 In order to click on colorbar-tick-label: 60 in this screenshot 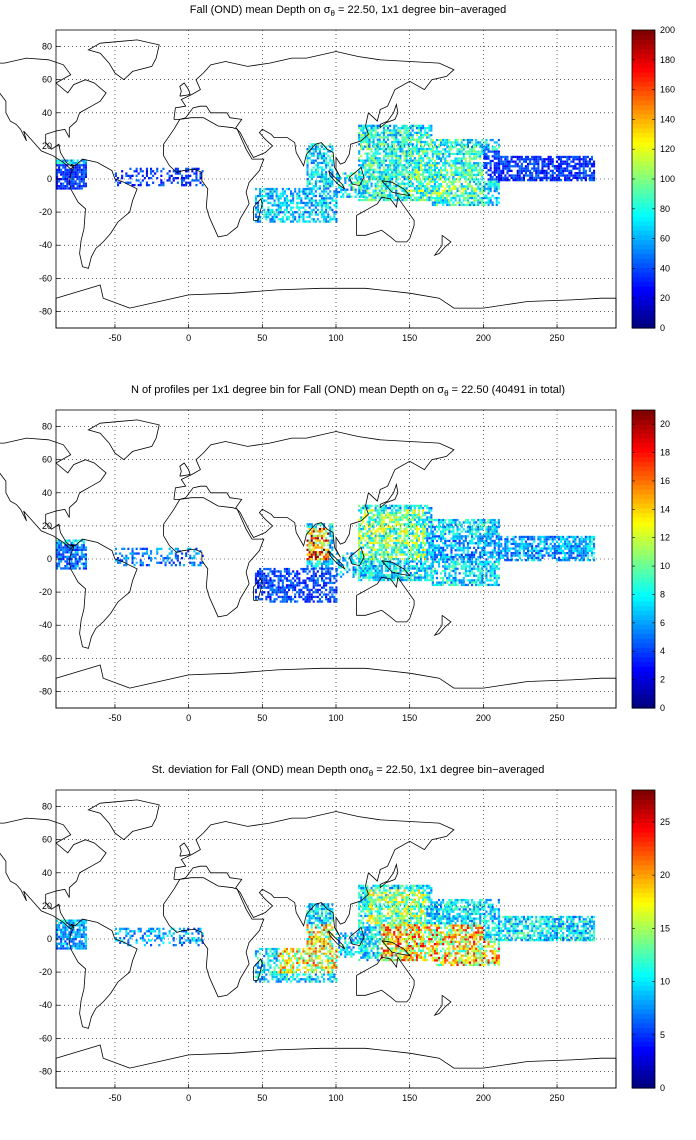, I will do `click(665, 239)`.